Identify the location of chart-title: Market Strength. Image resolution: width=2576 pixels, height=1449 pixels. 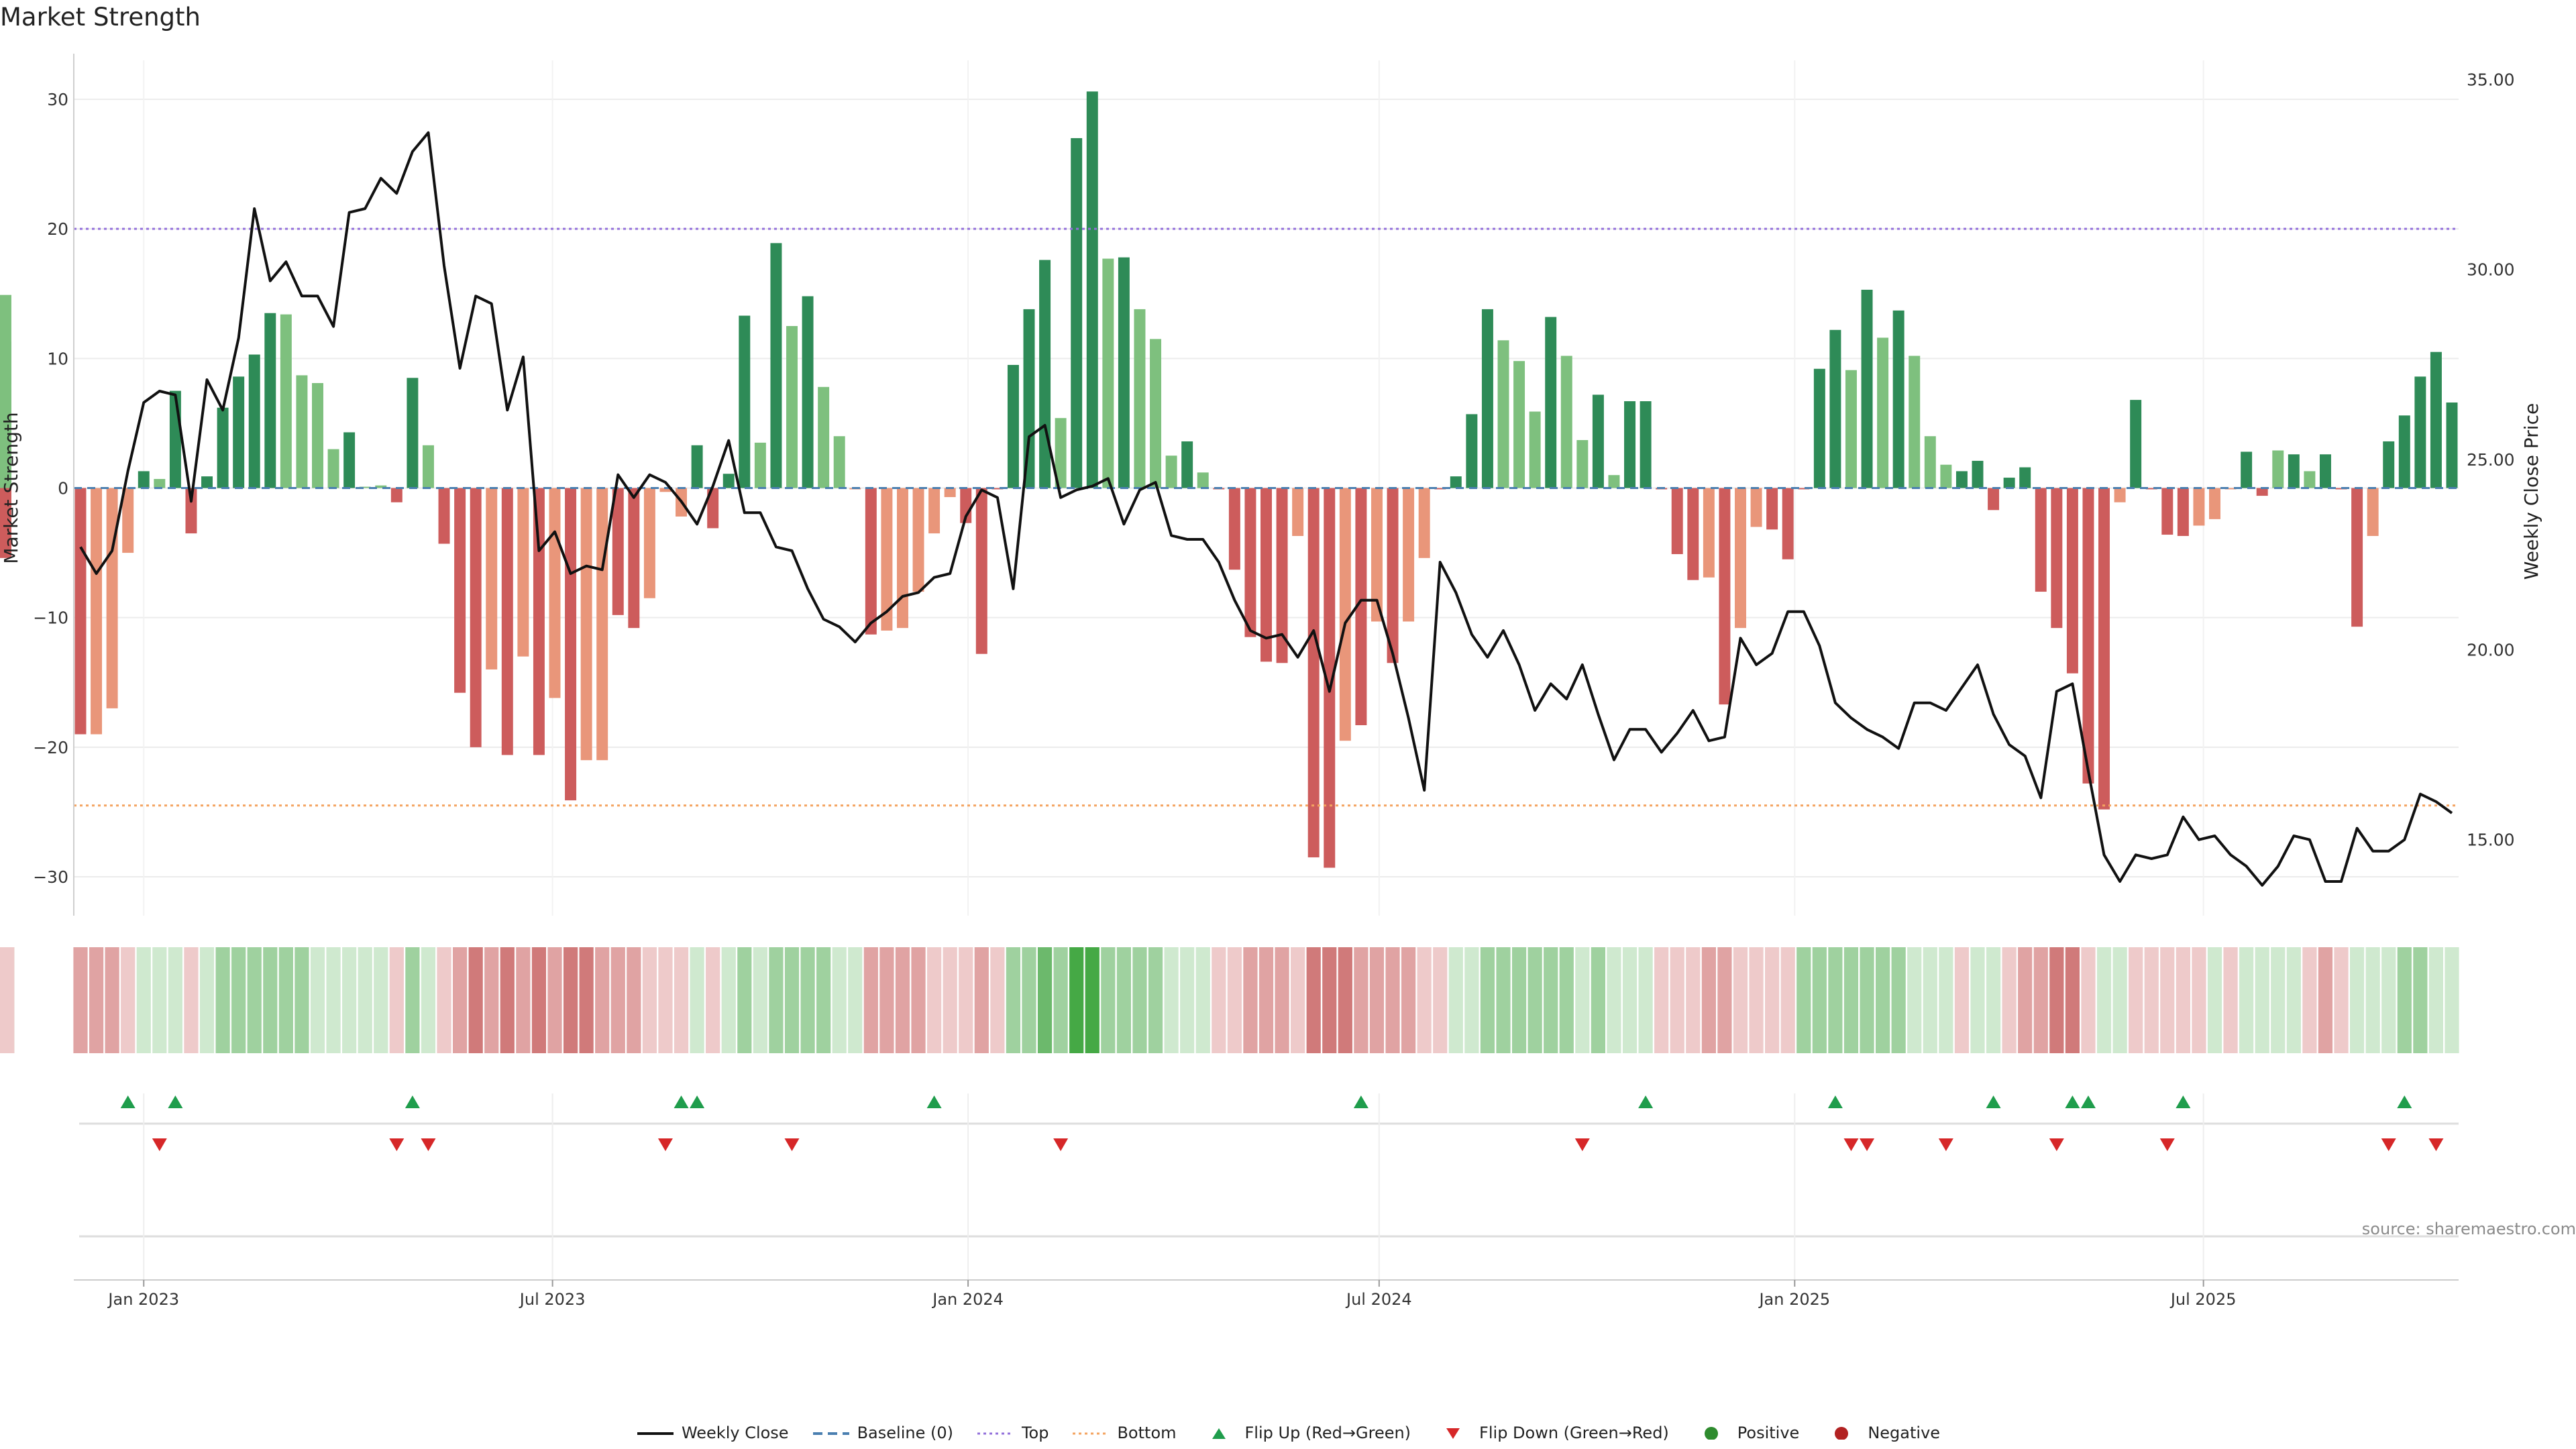
(100, 17).